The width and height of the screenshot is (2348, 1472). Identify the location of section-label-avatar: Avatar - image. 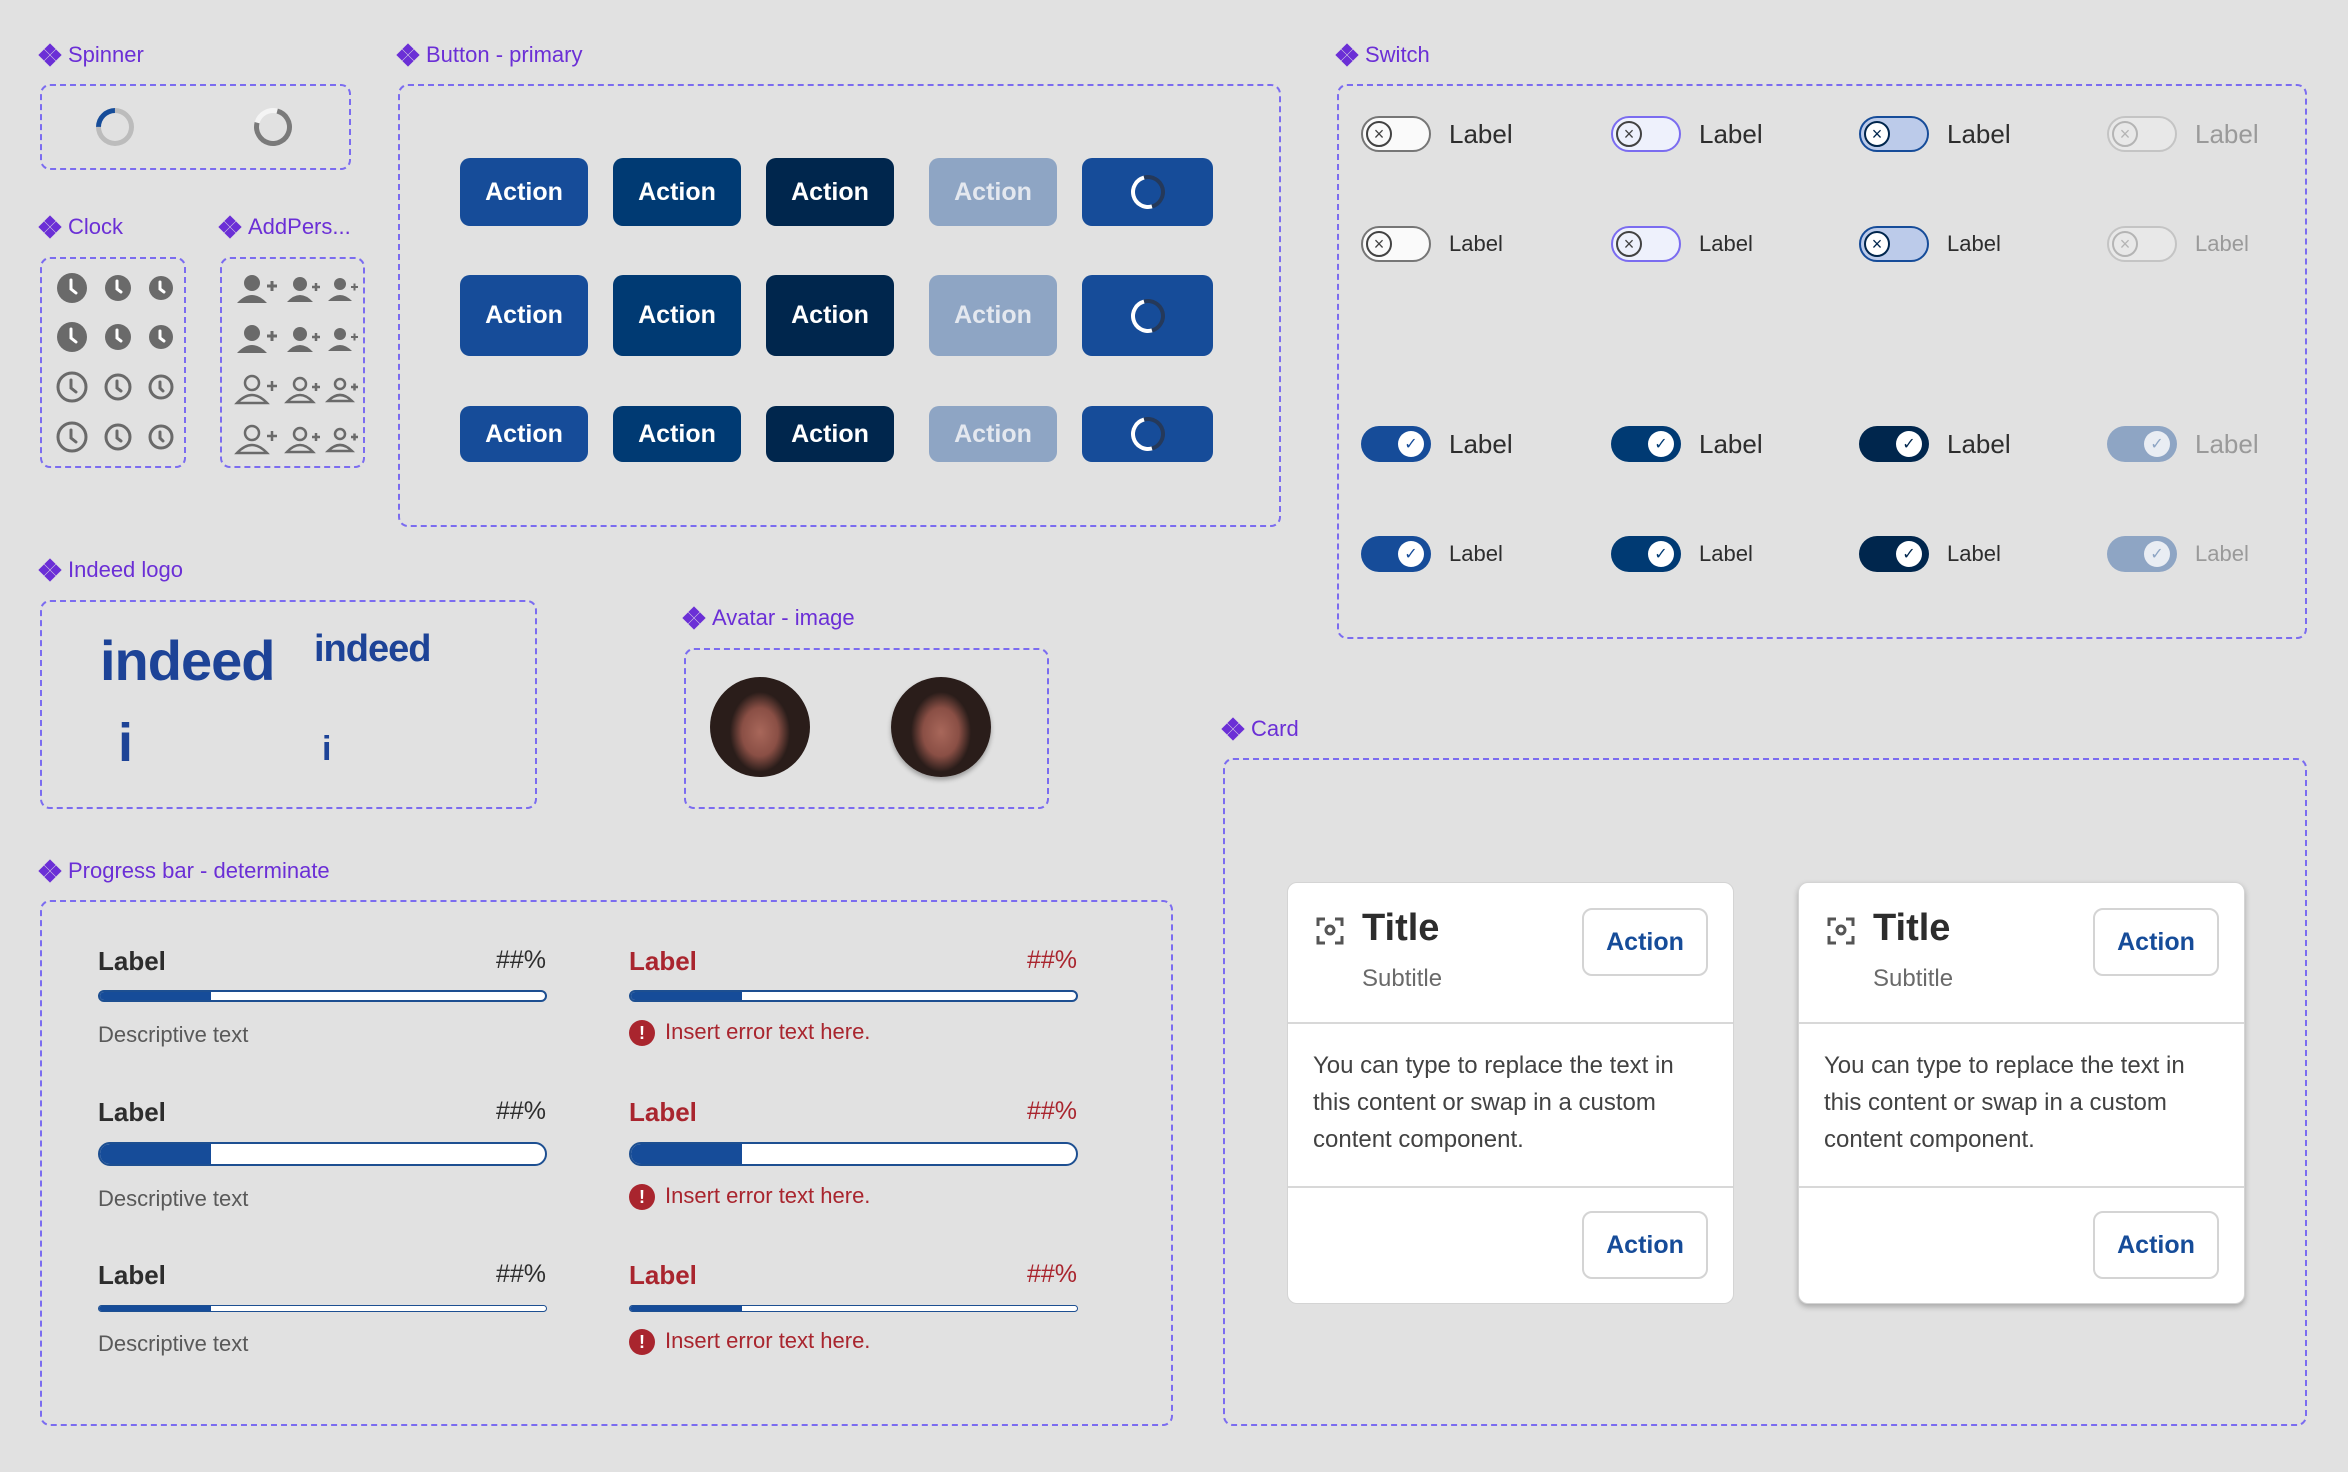
(768, 618).